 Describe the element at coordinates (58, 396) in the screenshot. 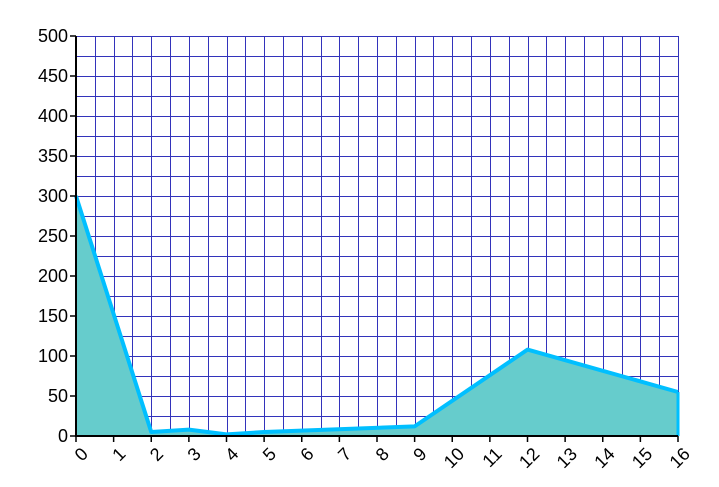

I see `y-tick-label: 50` at that location.